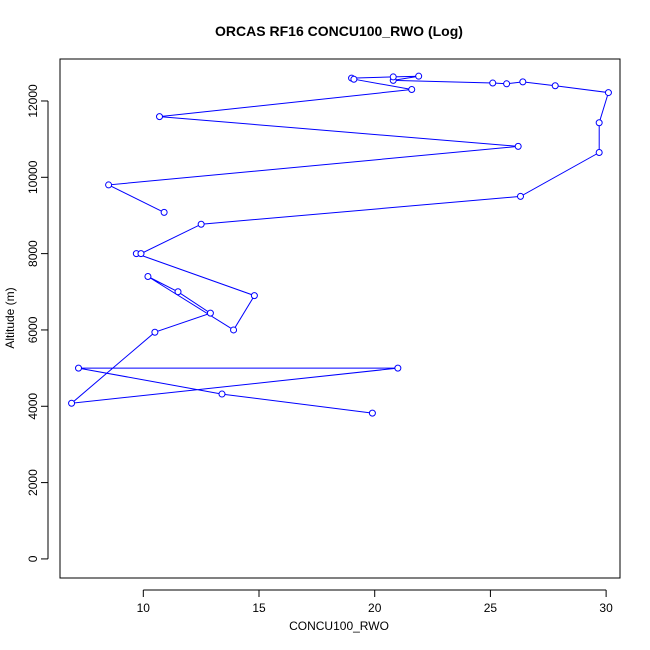 The width and height of the screenshot is (650, 650). I want to click on chart-title: ORCAS RF16 CONCU100_RWO (Log), so click(339, 31).